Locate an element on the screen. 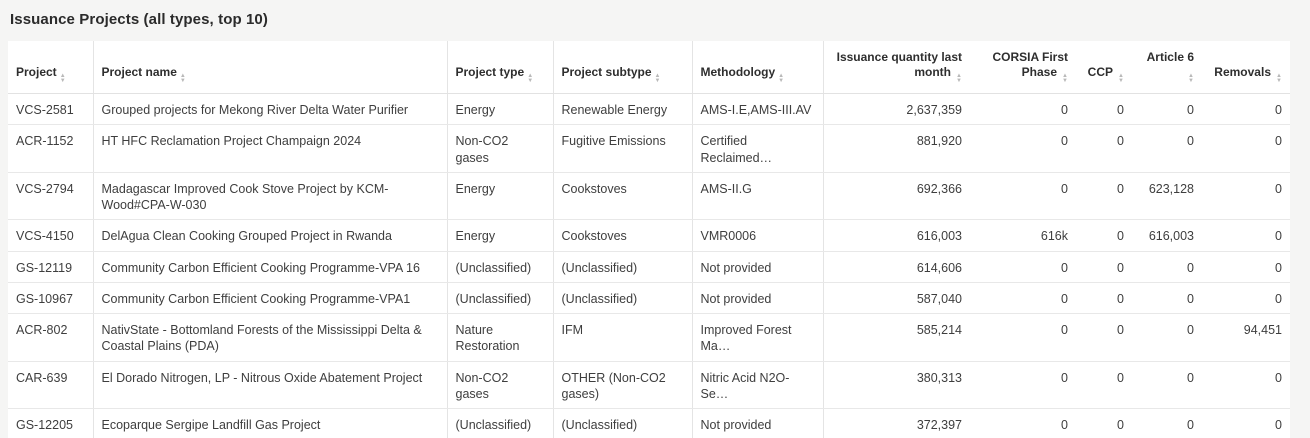  cell-project: VCS-4150 is located at coordinates (51, 235).